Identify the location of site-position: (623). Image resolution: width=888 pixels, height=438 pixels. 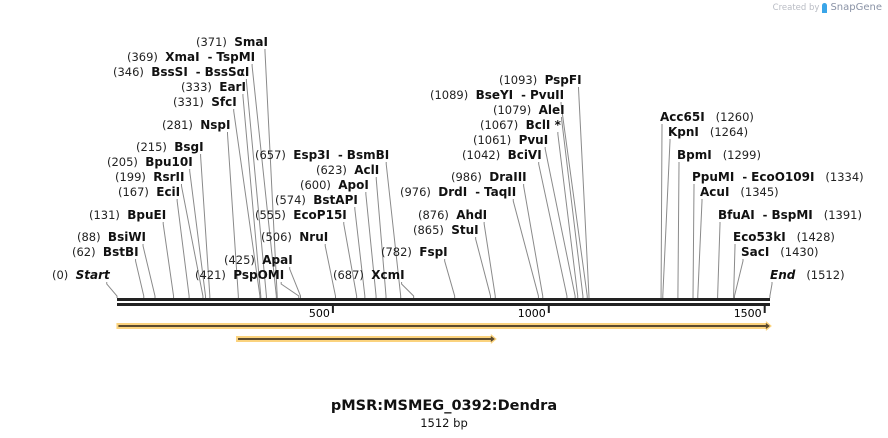
(331, 170).